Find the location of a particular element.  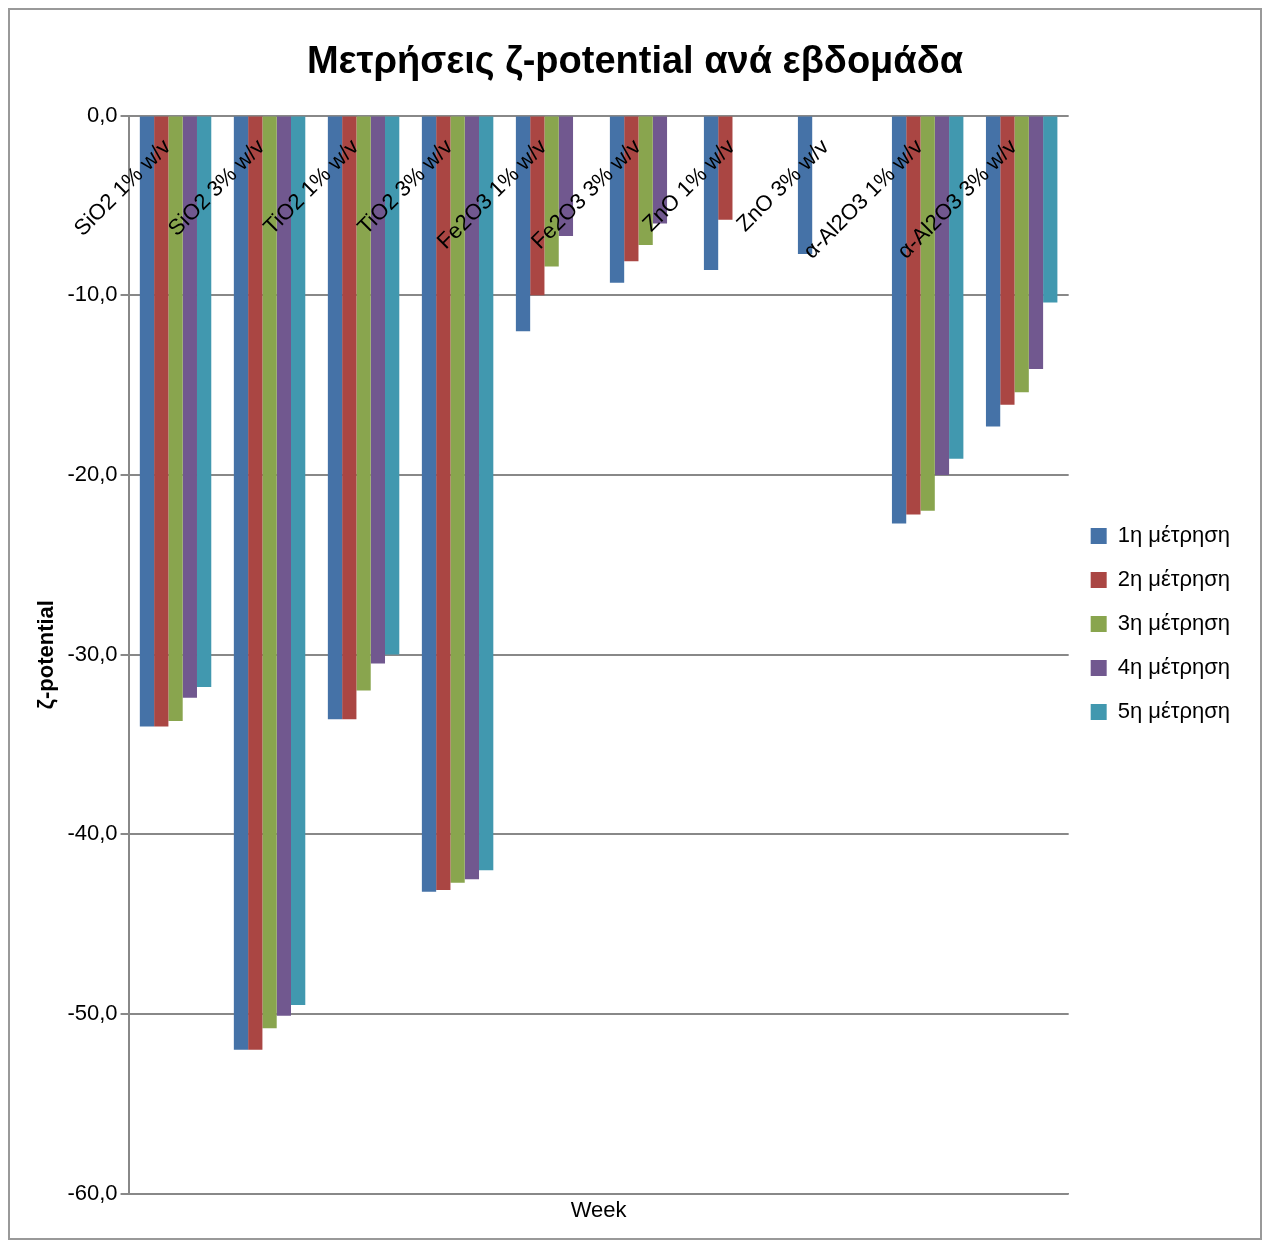

y-tick-label: -20,0 is located at coordinates (92, 473).